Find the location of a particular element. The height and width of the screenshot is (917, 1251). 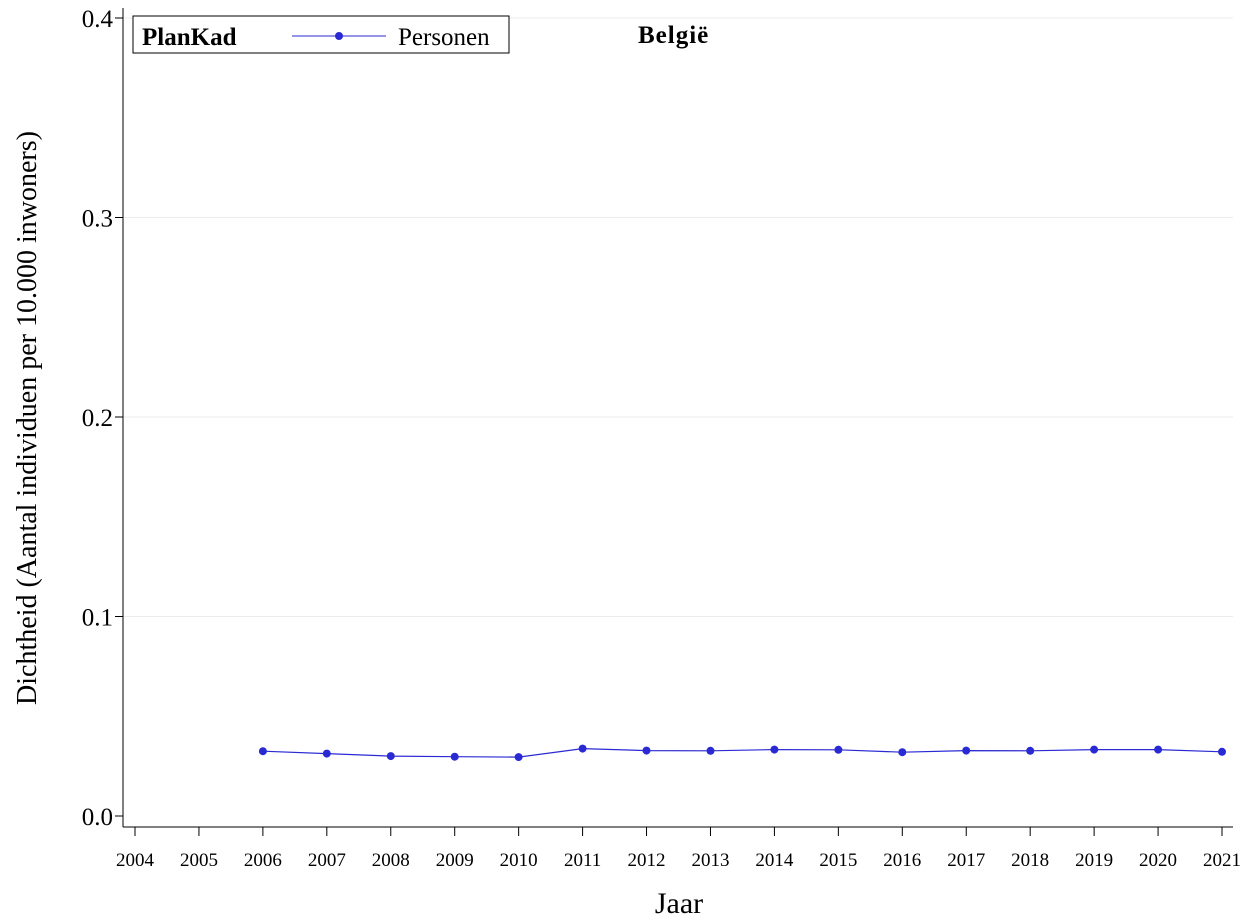

x-tick-label: 2005 is located at coordinates (199, 860).